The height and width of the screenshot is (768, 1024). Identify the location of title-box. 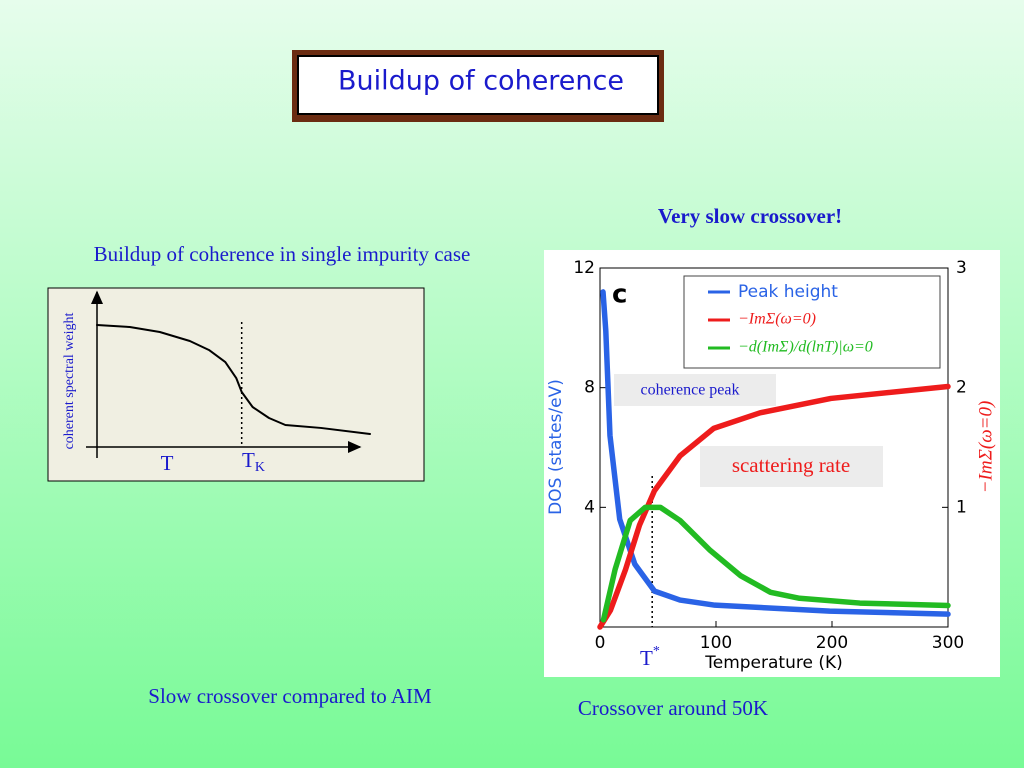
(478, 85).